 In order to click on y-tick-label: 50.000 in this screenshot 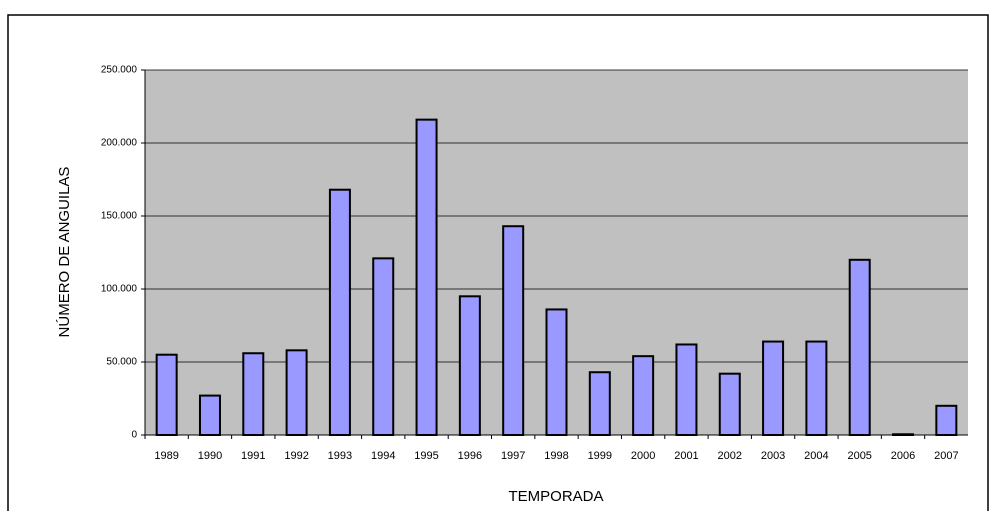, I will do `click(121, 362)`.